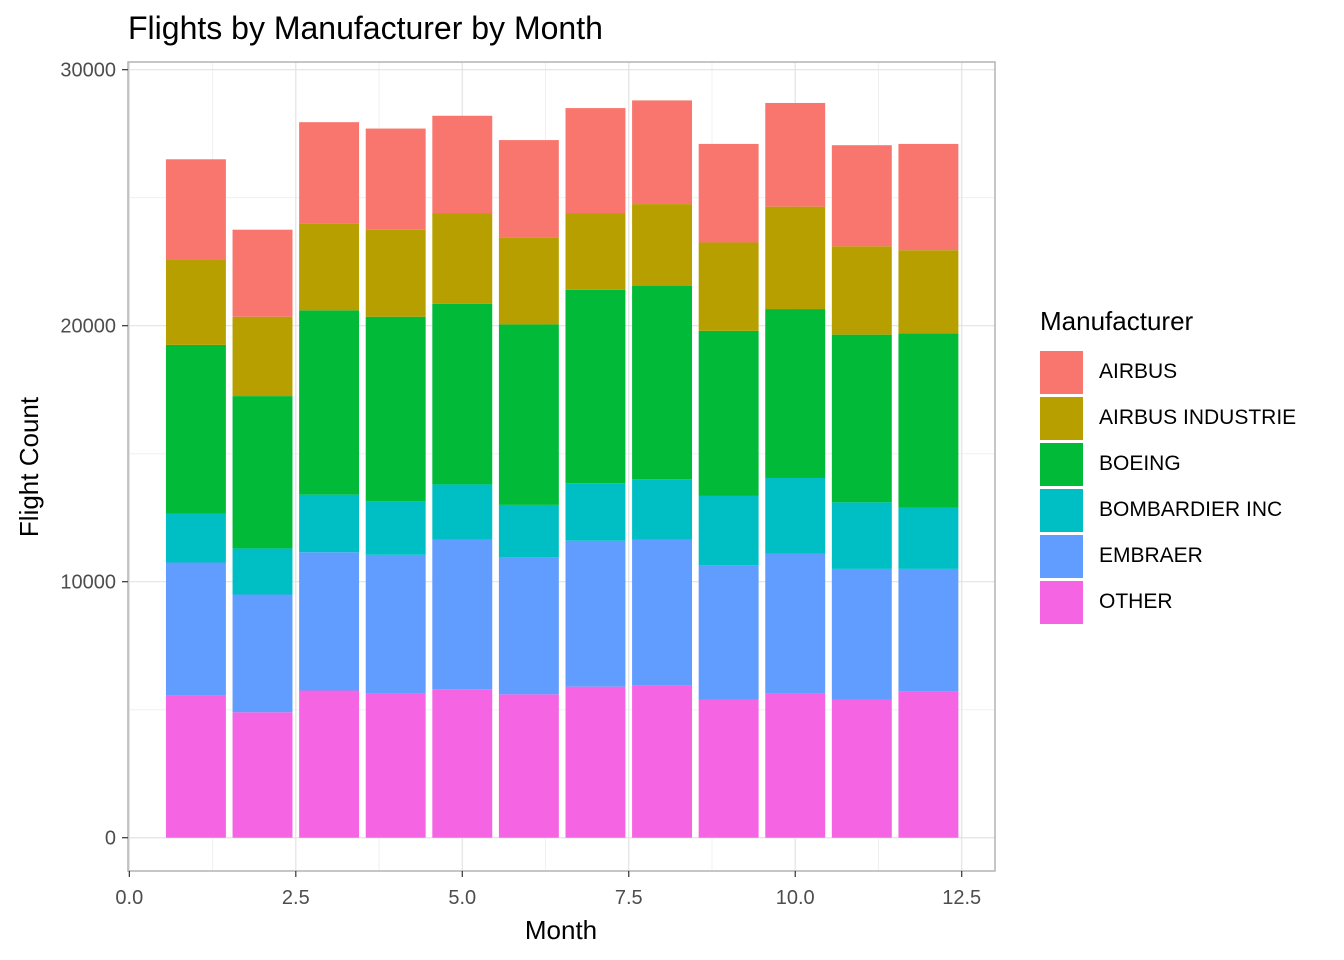 The width and height of the screenshot is (1344, 960). What do you see at coordinates (1136, 601) in the screenshot?
I see `legend-label: OTHER` at bounding box center [1136, 601].